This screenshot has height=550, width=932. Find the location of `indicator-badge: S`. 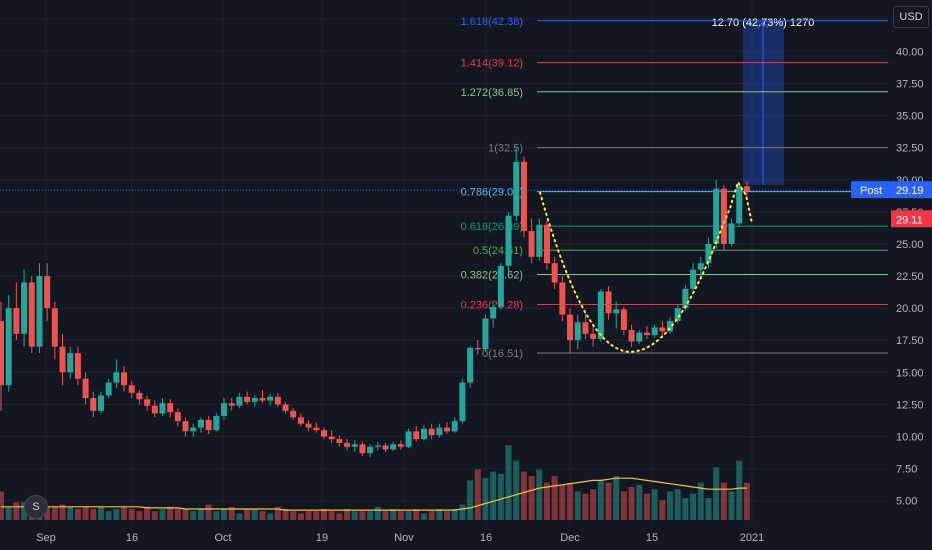

indicator-badge: S is located at coordinates (36, 507).